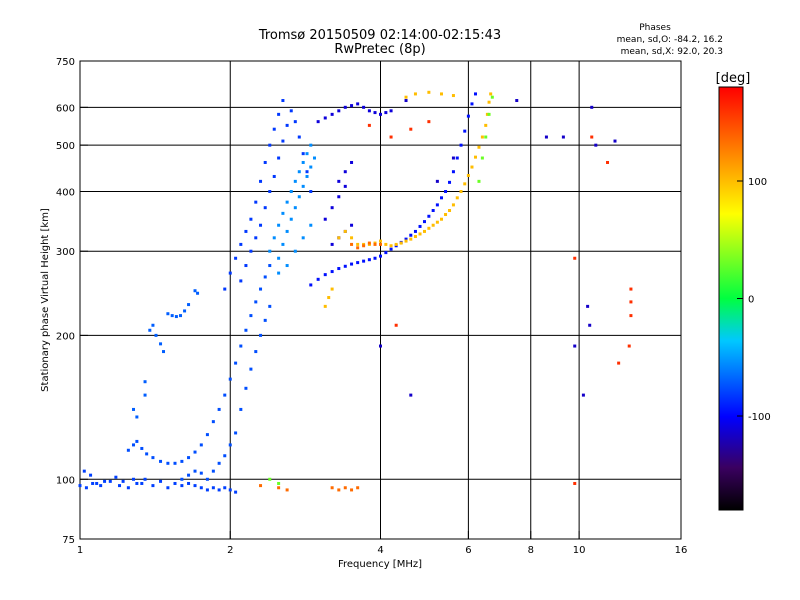 Image resolution: width=800 pixels, height=600 pixels. What do you see at coordinates (65, 146) in the screenshot?
I see `y-tick-label: 500` at bounding box center [65, 146].